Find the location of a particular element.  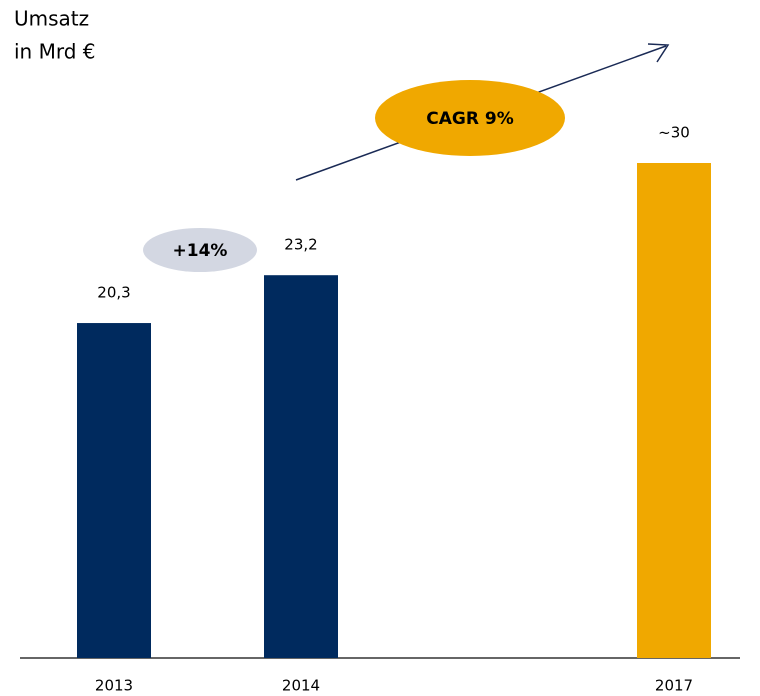

cagr-bubble is located at coordinates (470, 118).